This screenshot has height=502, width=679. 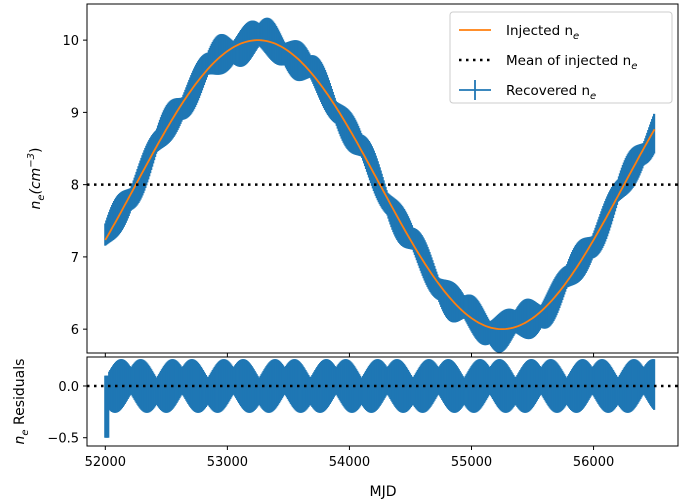 I want to click on main-y-tick-label: 7, so click(x=75, y=258).